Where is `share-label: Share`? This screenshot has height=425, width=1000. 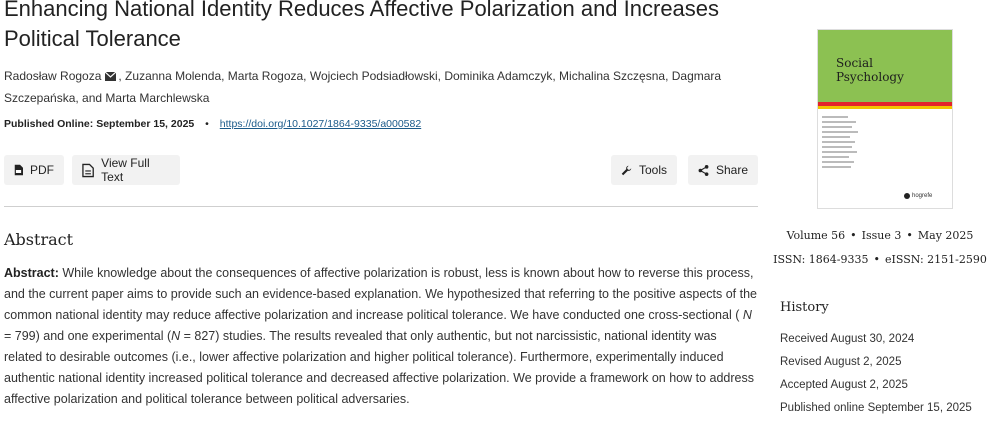
share-label: Share is located at coordinates (731, 170).